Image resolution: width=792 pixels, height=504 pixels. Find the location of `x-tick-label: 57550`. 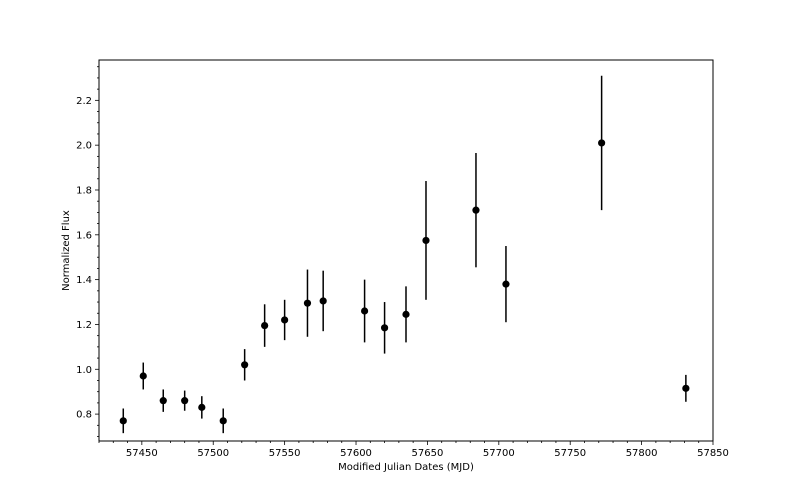

x-tick-label: 57550 is located at coordinates (285, 453).